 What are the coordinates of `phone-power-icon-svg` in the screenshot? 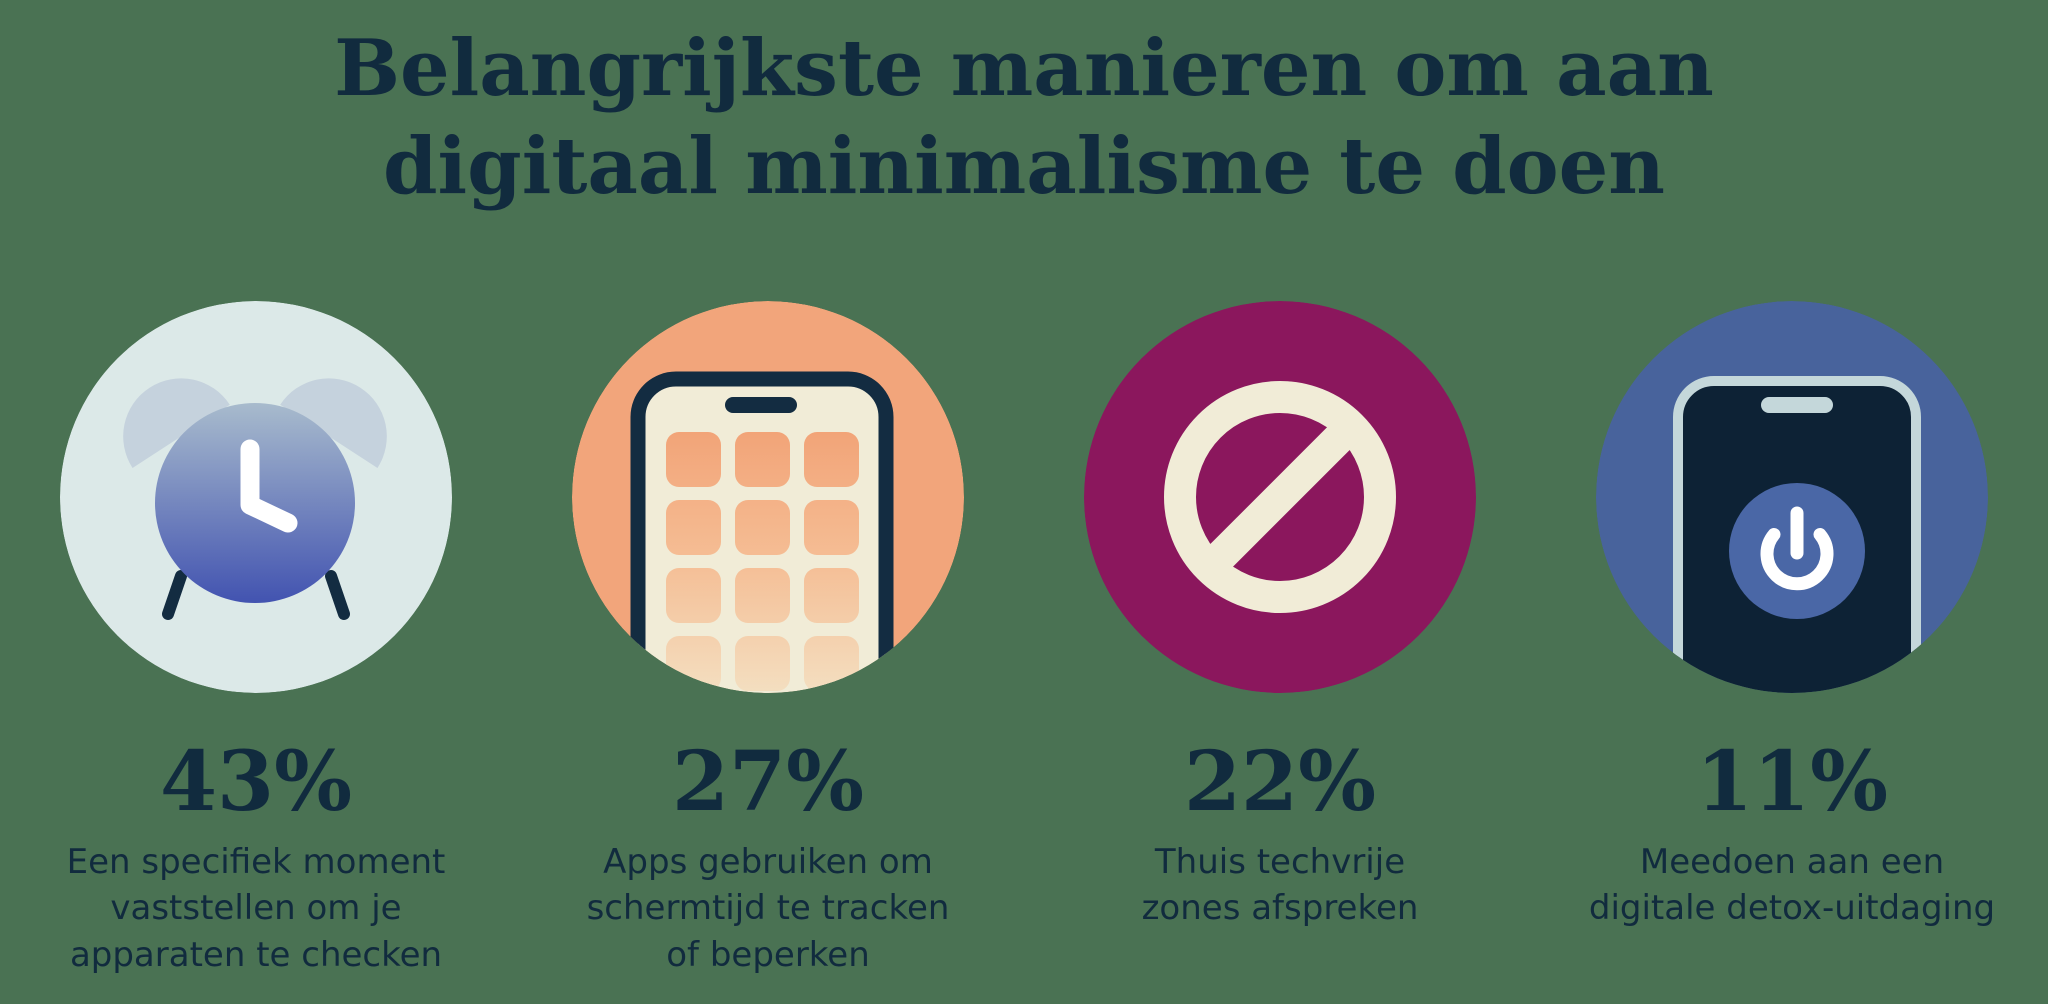 It's located at (1792, 496).